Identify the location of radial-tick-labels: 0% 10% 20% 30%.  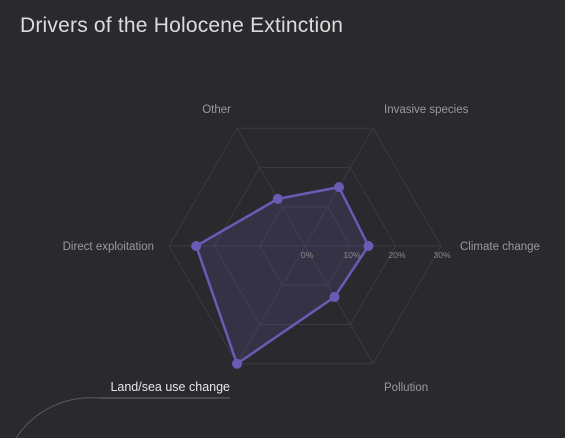
(376, 255).